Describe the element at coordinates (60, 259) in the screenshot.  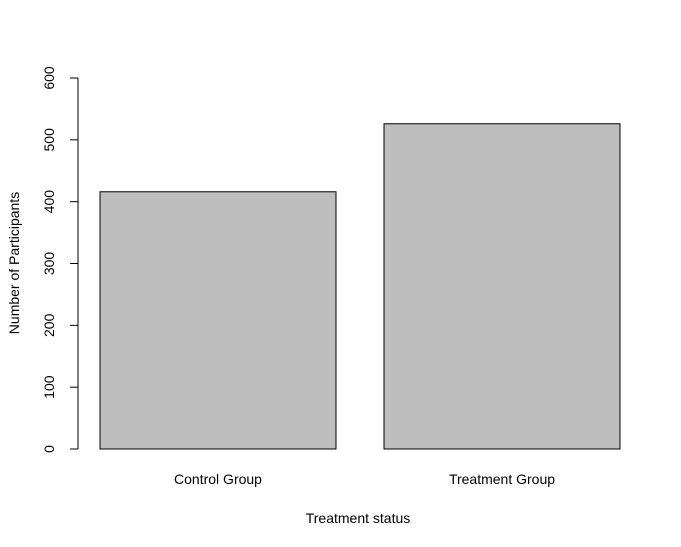
I see `y-axis: 0 100 200 300 400 500 600` at that location.